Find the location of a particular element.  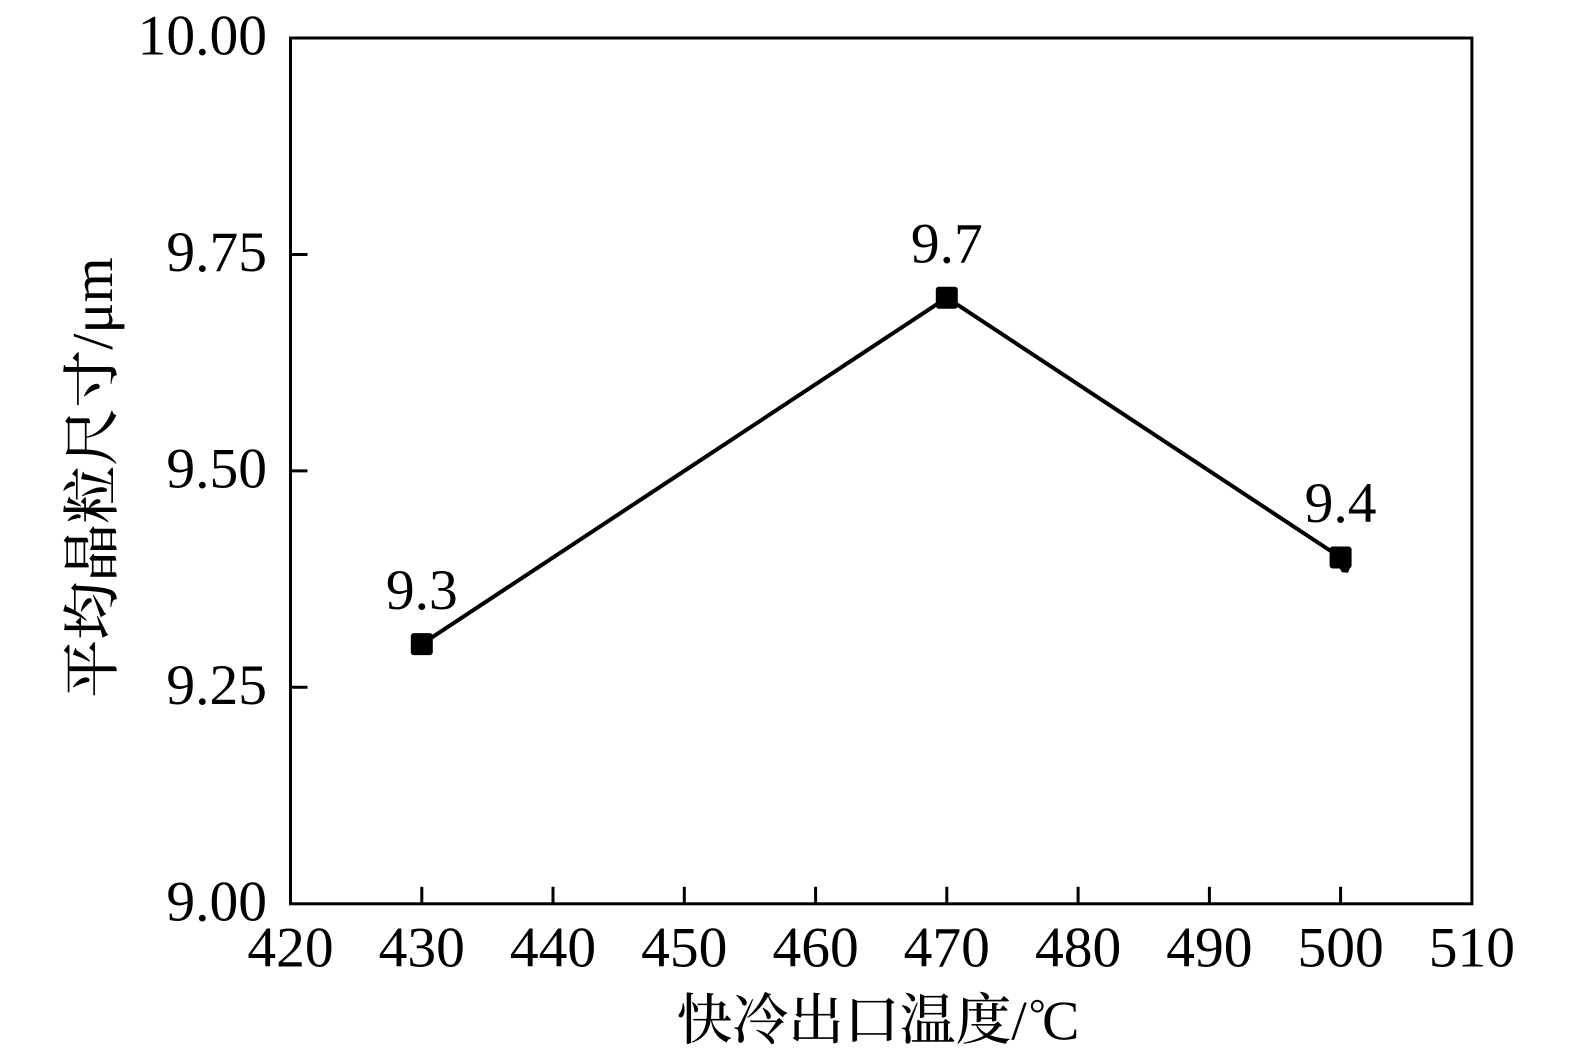

svg-text: 9.7 is located at coordinates (947, 243).